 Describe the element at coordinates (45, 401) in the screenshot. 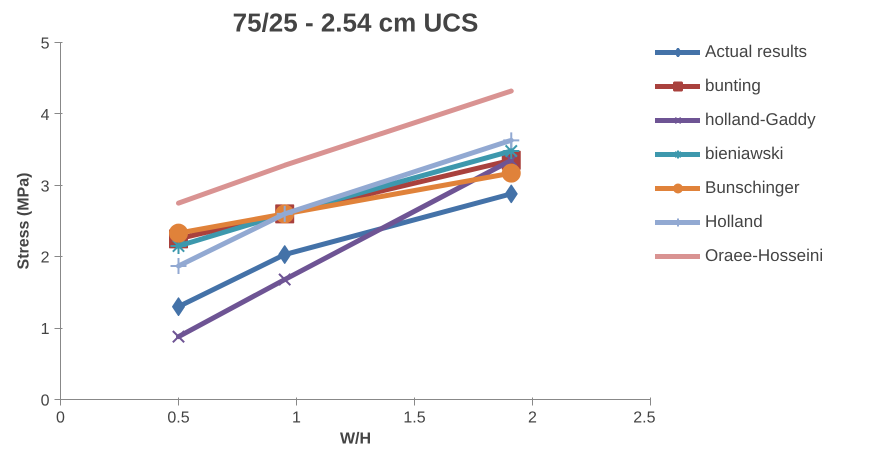

I see `y-tick-label: 0` at that location.